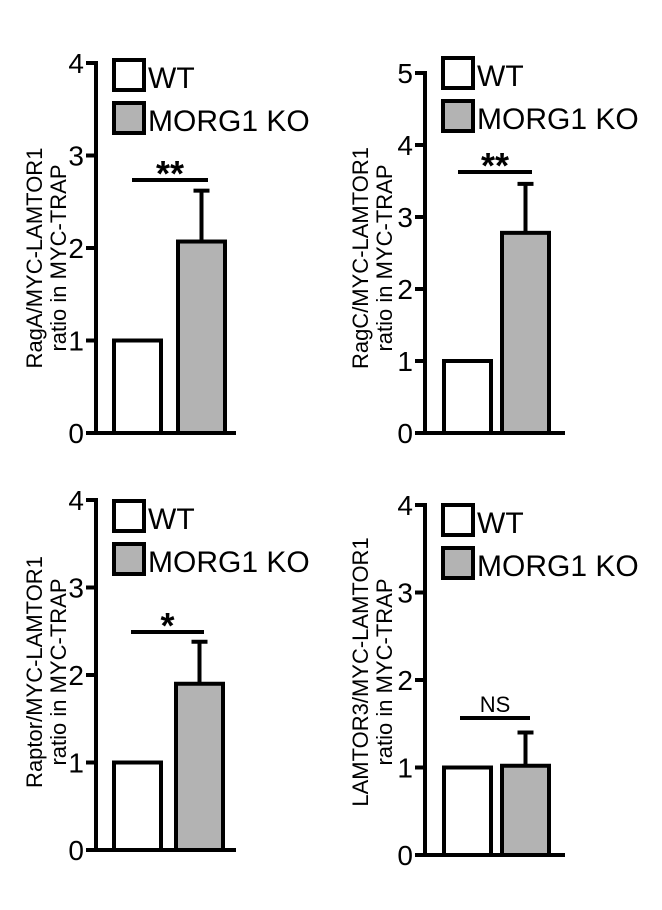  Describe the element at coordinates (405, 73) in the screenshot. I see `y-tick-label: 5` at that location.